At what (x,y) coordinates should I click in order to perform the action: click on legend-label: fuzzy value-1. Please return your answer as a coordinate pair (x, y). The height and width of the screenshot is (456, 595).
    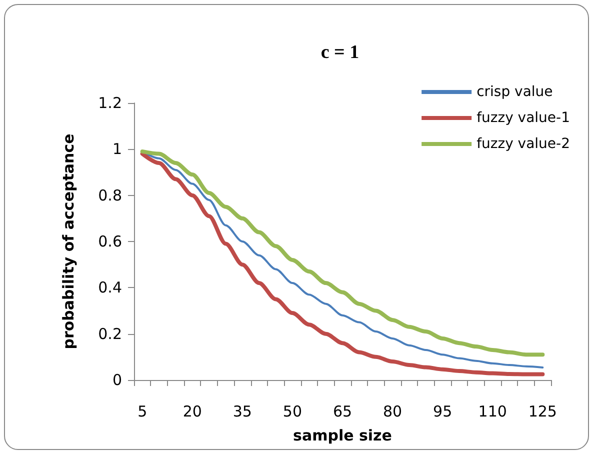
    Looking at the image, I should click on (523, 118).